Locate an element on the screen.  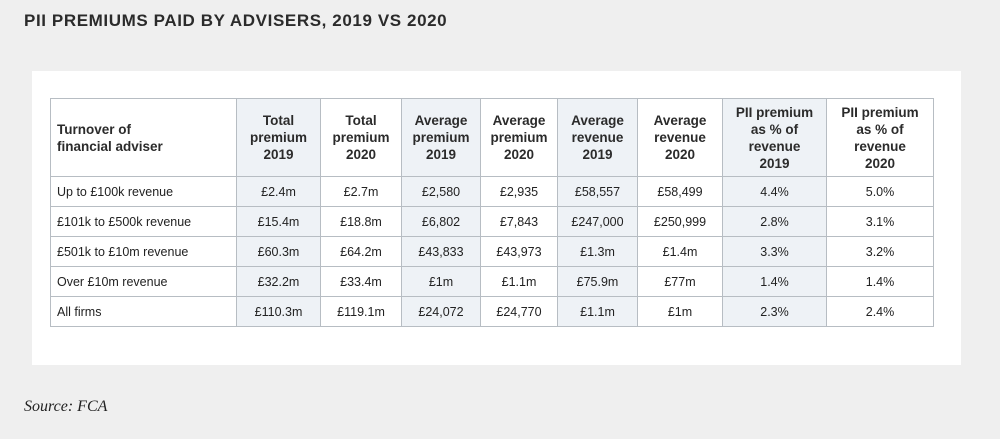
column-header: Average premium 2019 is located at coordinates (441, 137).